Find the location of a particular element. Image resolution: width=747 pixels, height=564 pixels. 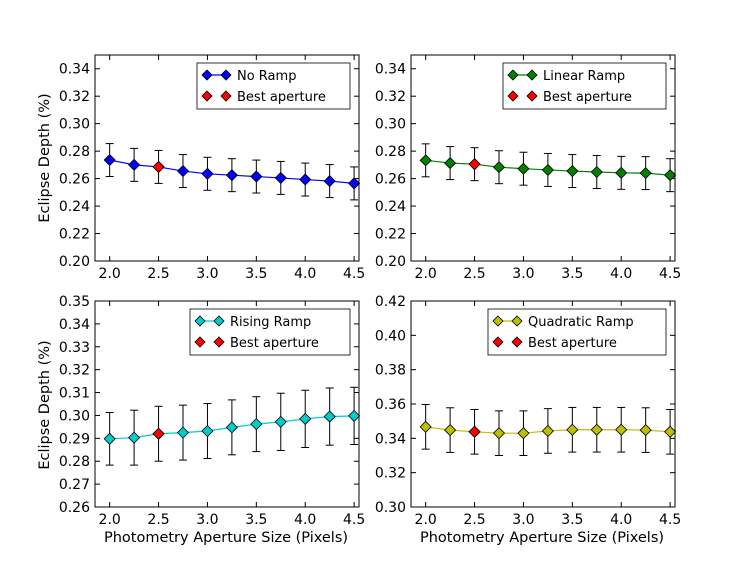

ytick-label: 0.26 is located at coordinates (74, 180).